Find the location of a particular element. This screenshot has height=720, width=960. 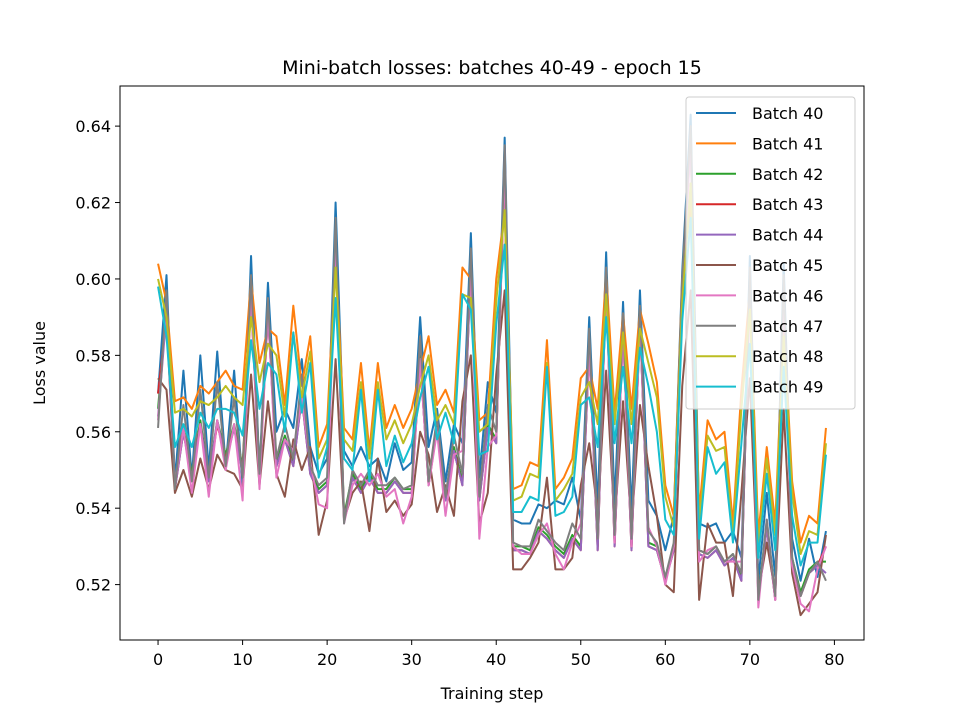

legend-label: Batch 47 is located at coordinates (787, 326).